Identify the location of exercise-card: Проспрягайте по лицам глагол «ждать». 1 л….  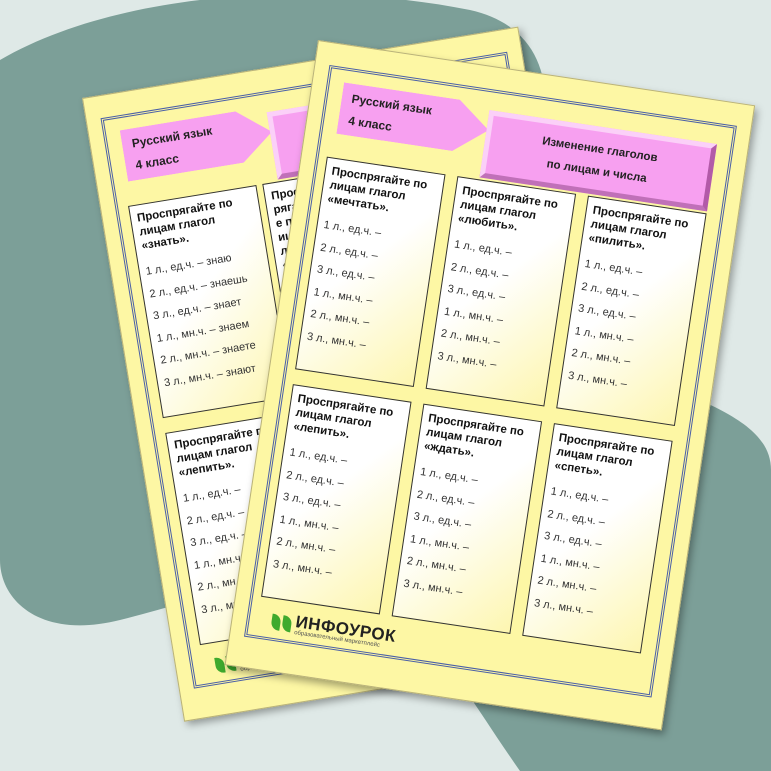
(467, 518).